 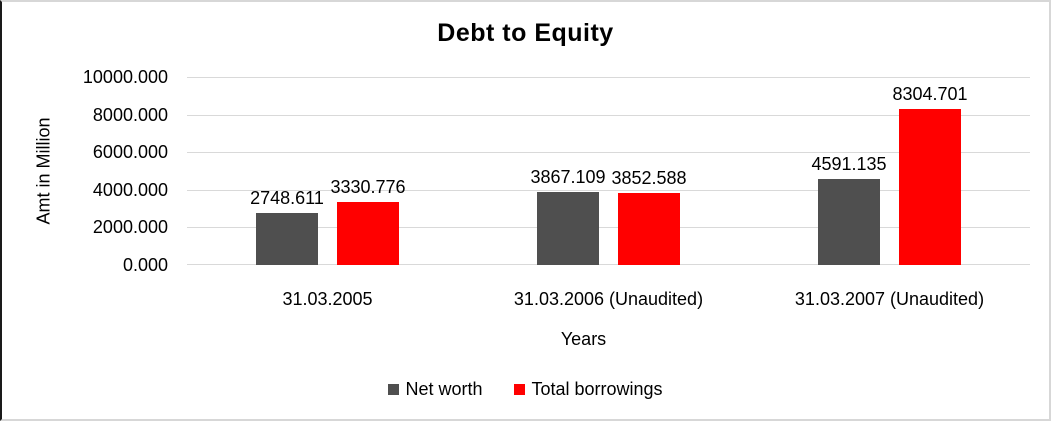 I want to click on bar-value-label: 3330.776, so click(x=368, y=187).